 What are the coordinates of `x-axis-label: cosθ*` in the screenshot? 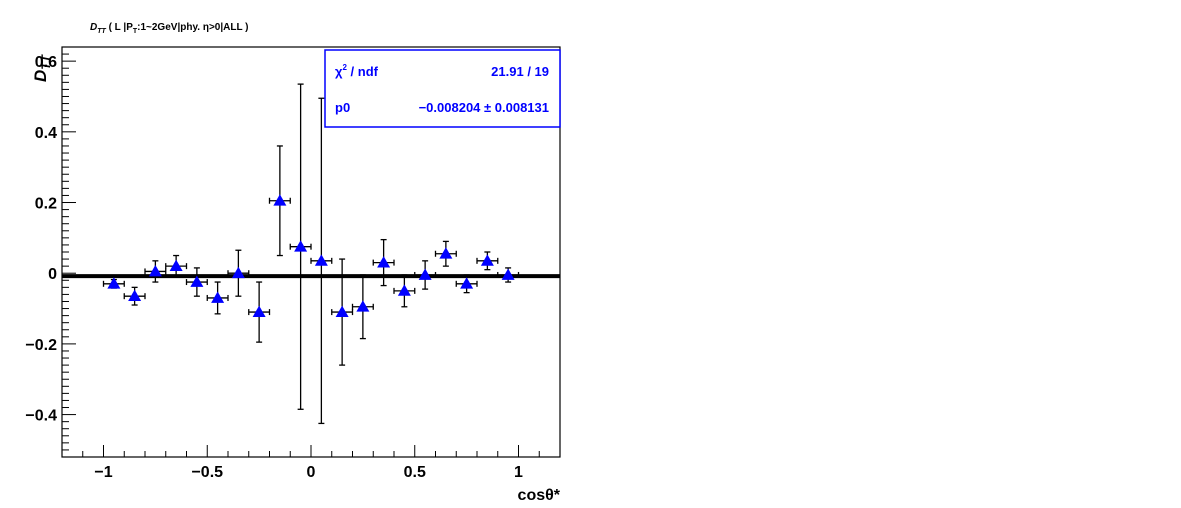 It's located at (539, 495).